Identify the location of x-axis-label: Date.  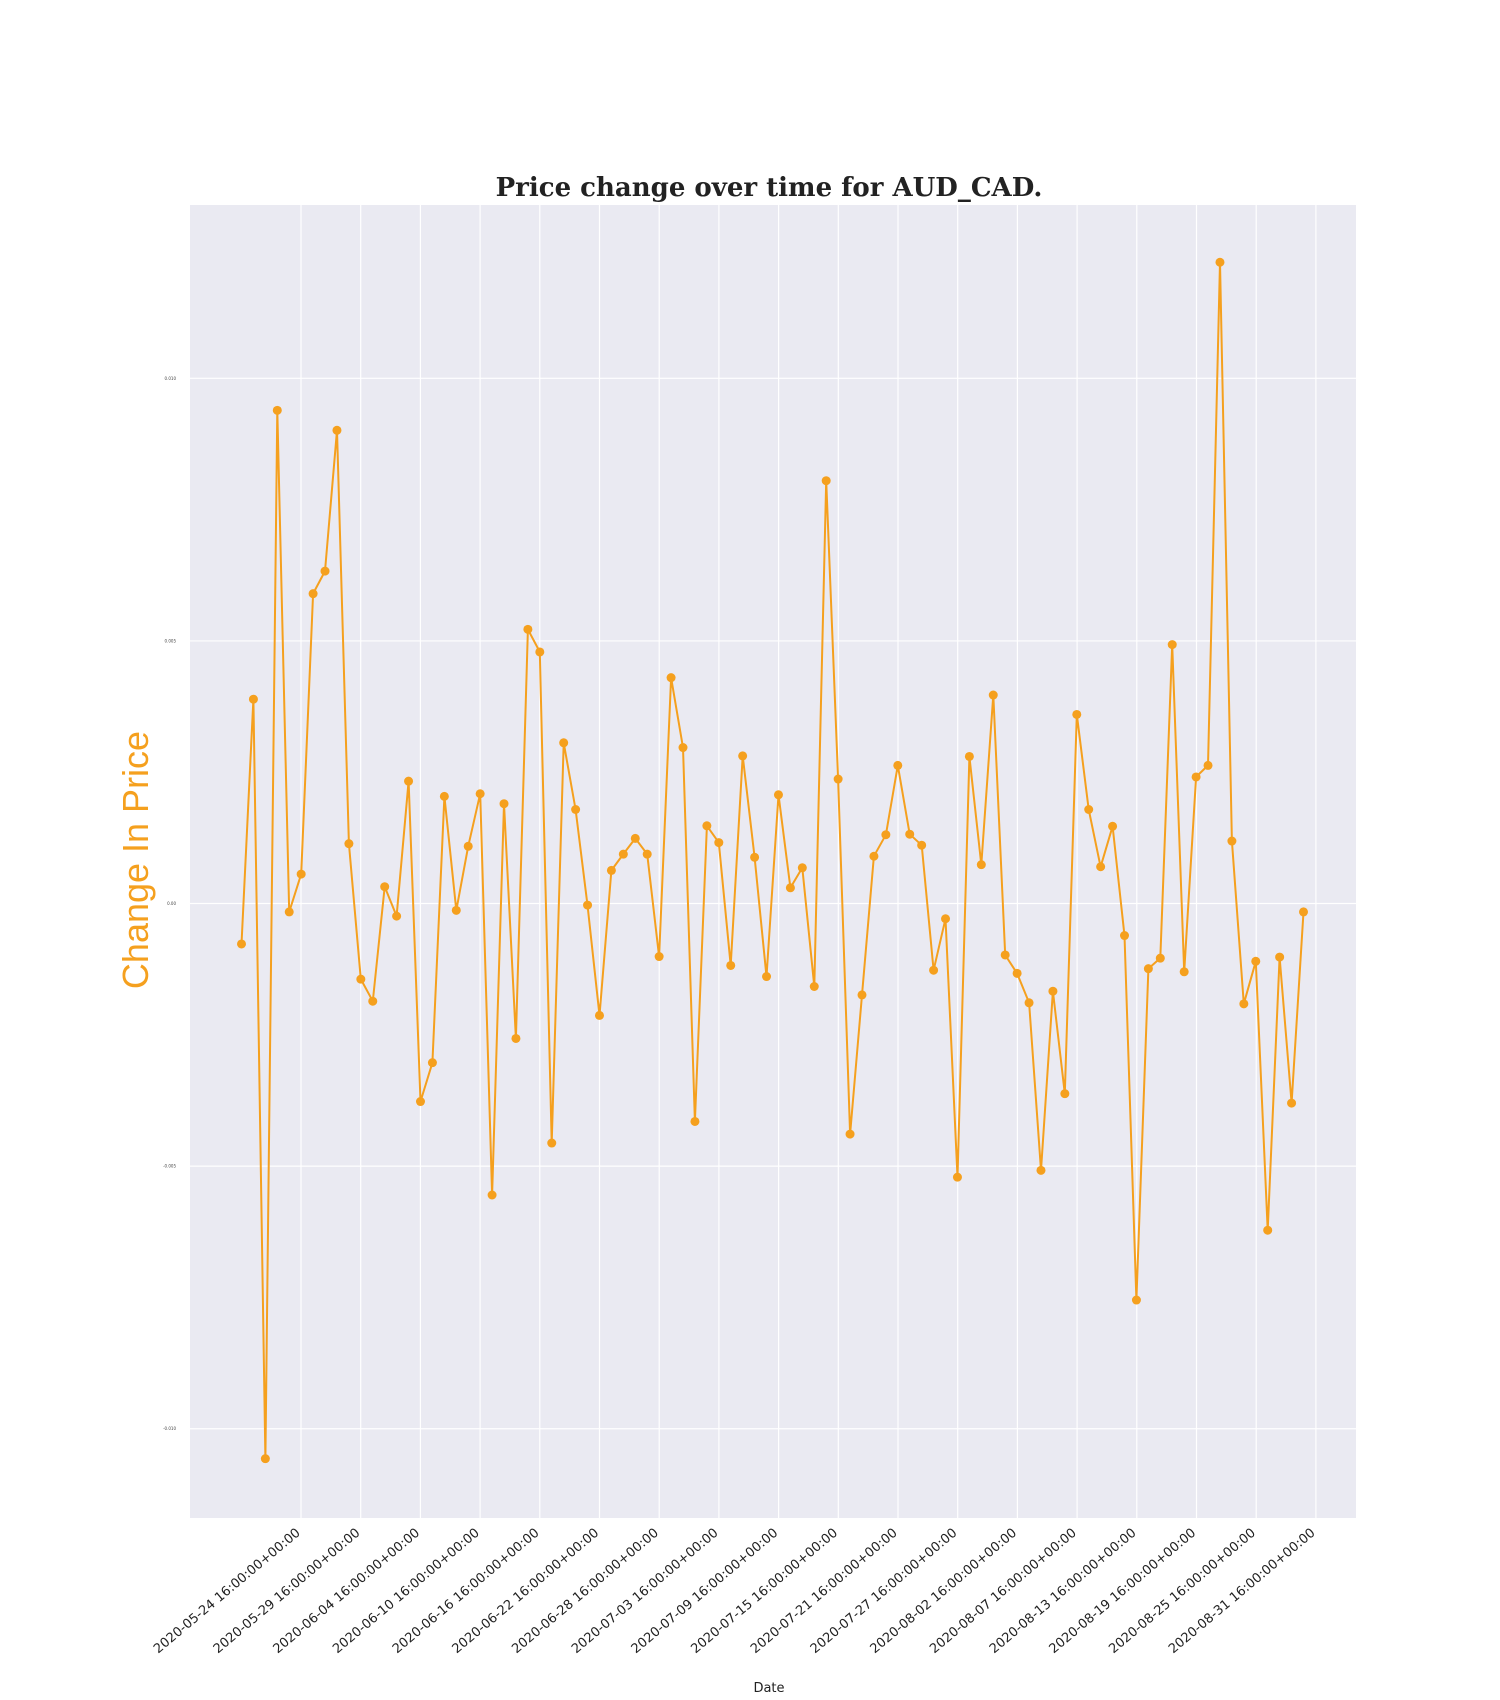
(768, 1688).